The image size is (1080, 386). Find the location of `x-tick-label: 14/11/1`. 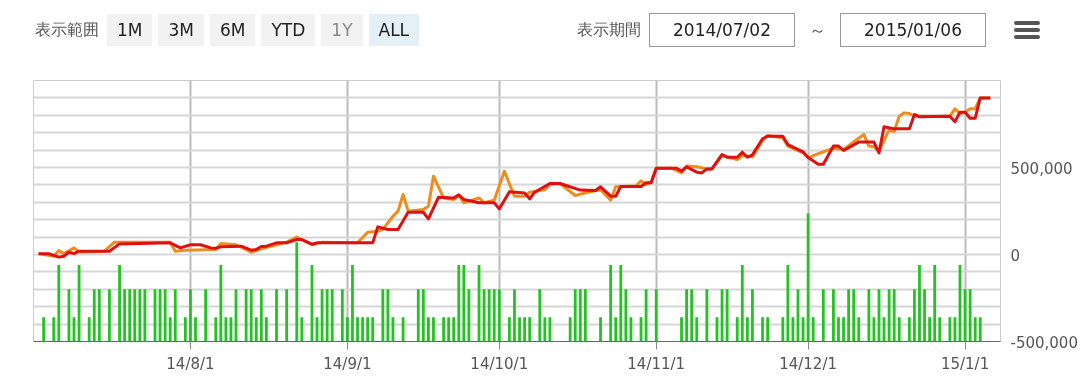

x-tick-label: 14/11/1 is located at coordinates (656, 363).